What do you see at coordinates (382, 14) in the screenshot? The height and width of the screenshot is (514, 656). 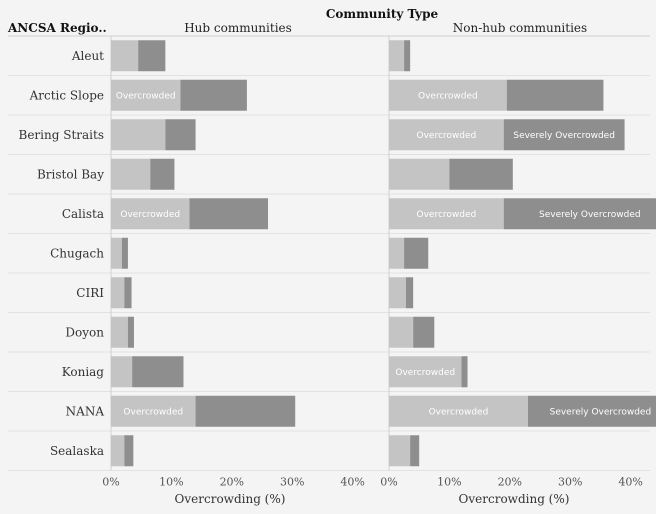 I see `chart-title: Community Type` at bounding box center [382, 14].